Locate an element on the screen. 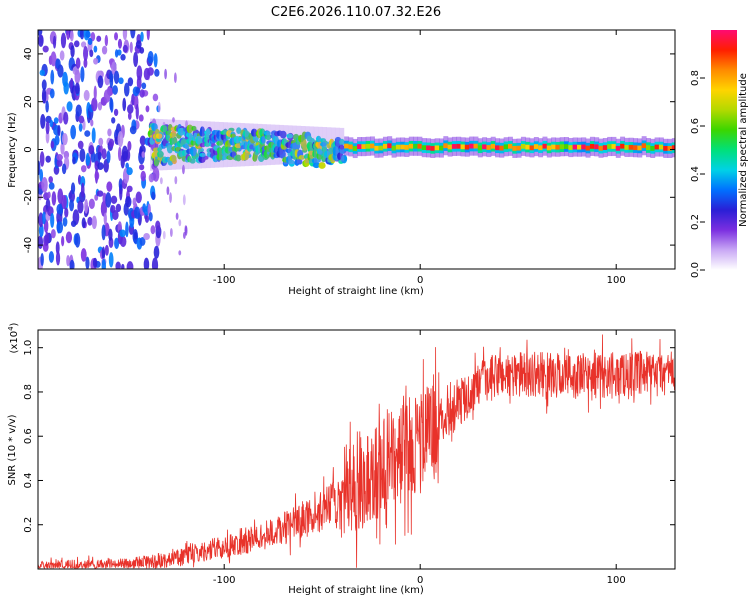  colorbar-tick-label: 0.4 is located at coordinates (695, 174).